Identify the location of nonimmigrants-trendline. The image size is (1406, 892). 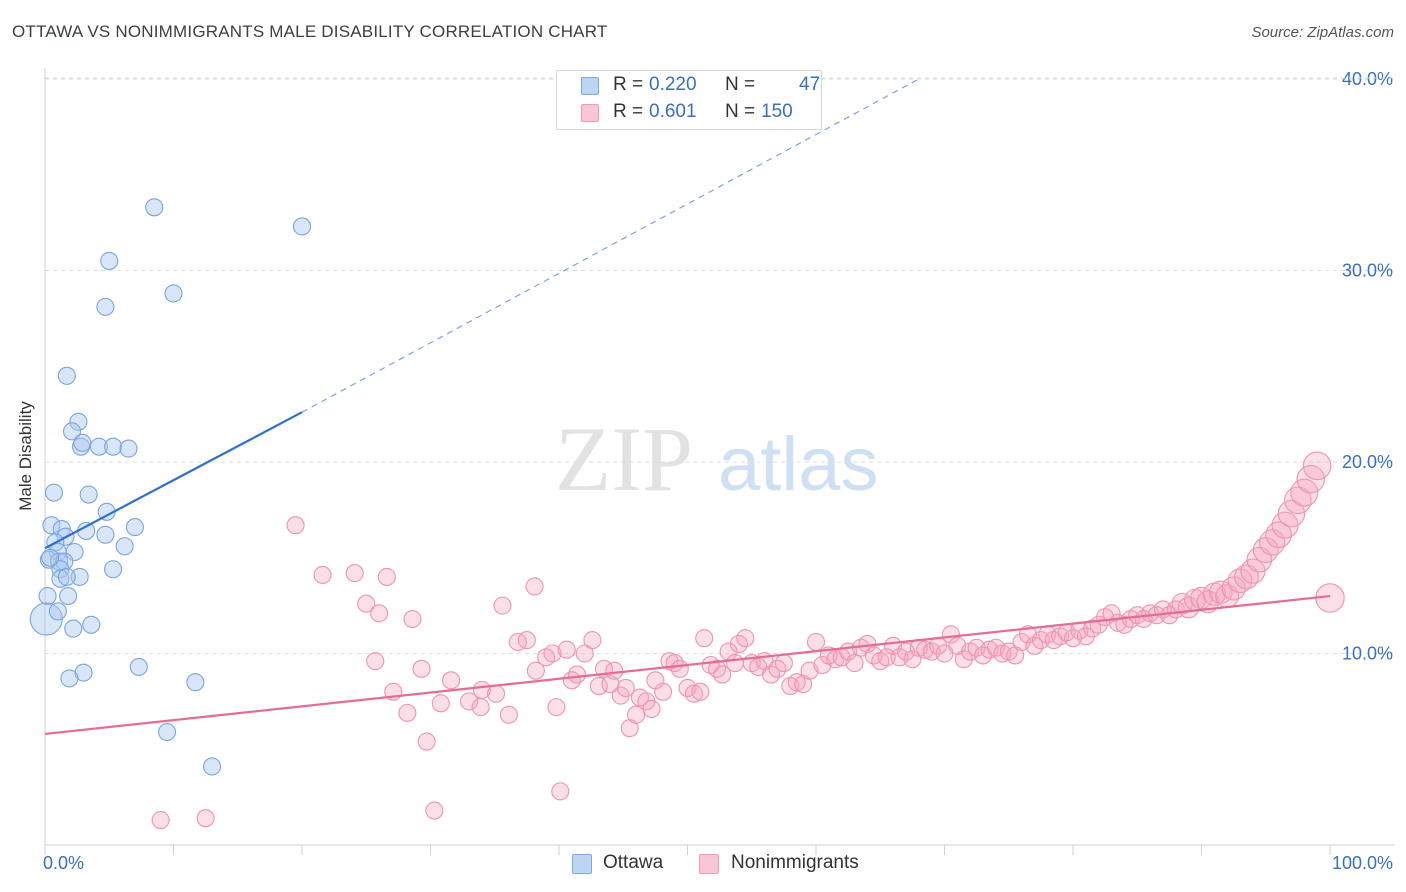
(687, 665).